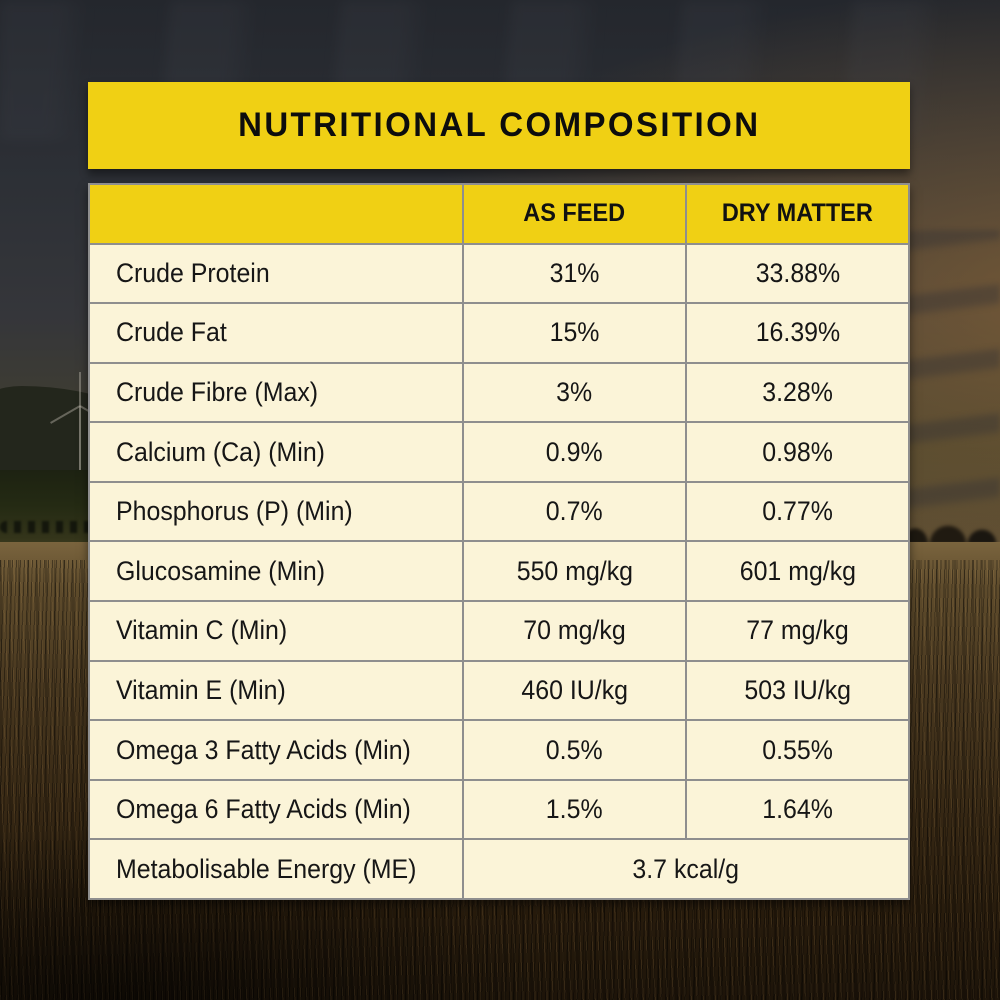 Image resolution: width=1000 pixels, height=1000 pixels. What do you see at coordinates (797, 631) in the screenshot?
I see `row-dry-matter-value: 77 mg/kg` at bounding box center [797, 631].